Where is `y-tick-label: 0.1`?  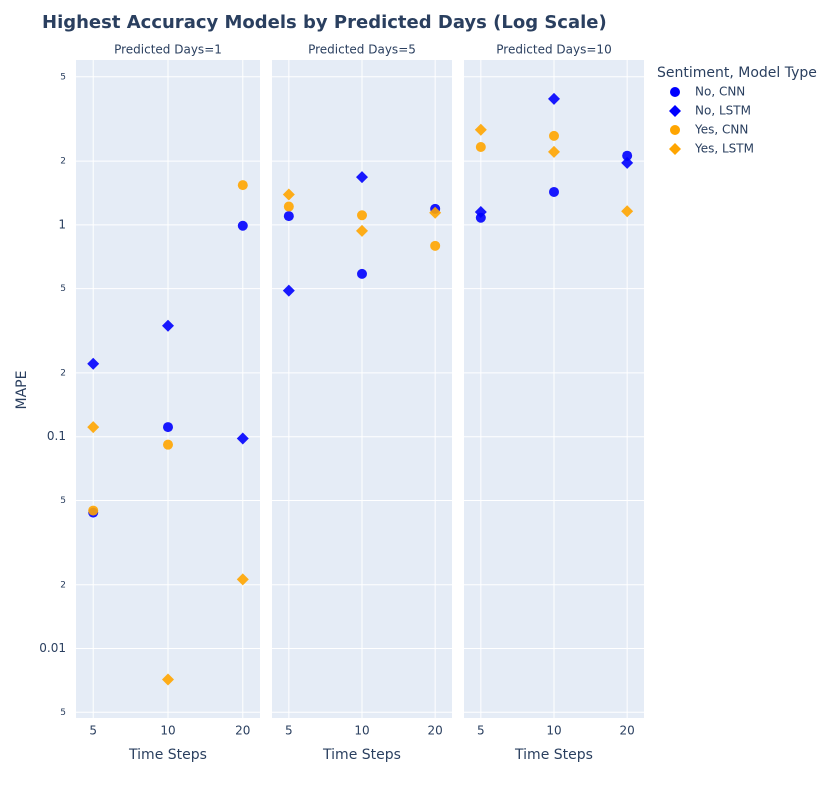
y-tick-label: 0.1 is located at coordinates (56, 436).